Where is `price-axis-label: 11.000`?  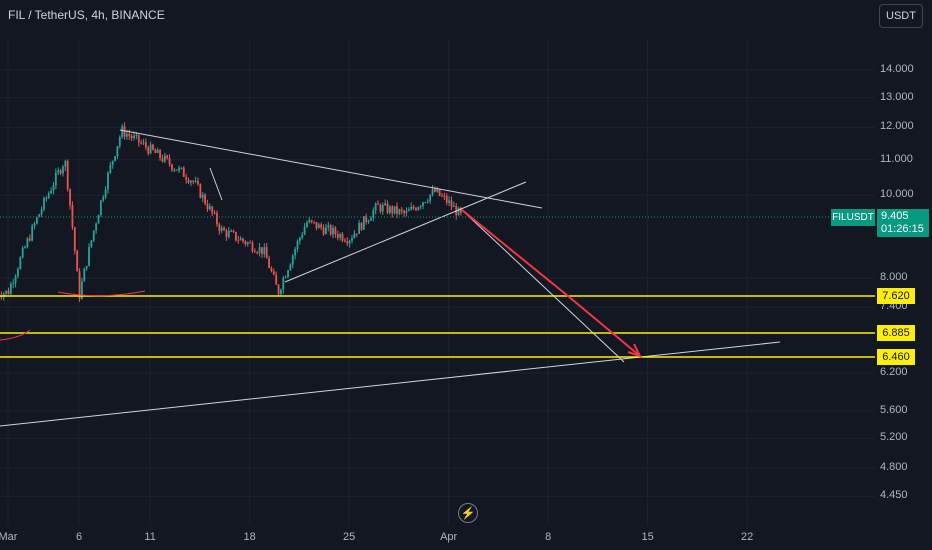
price-axis-label: 11.000 is located at coordinates (896, 158).